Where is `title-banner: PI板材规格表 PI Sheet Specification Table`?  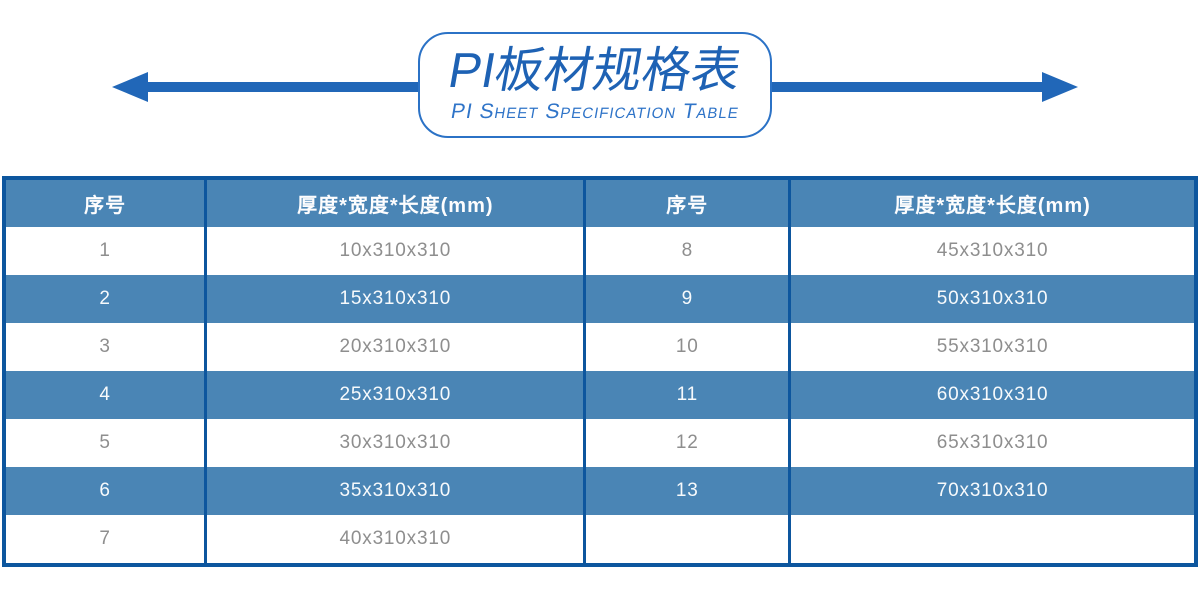
title-banner: PI板材规格表 PI Sheet Specification Table is located at coordinates (595, 85).